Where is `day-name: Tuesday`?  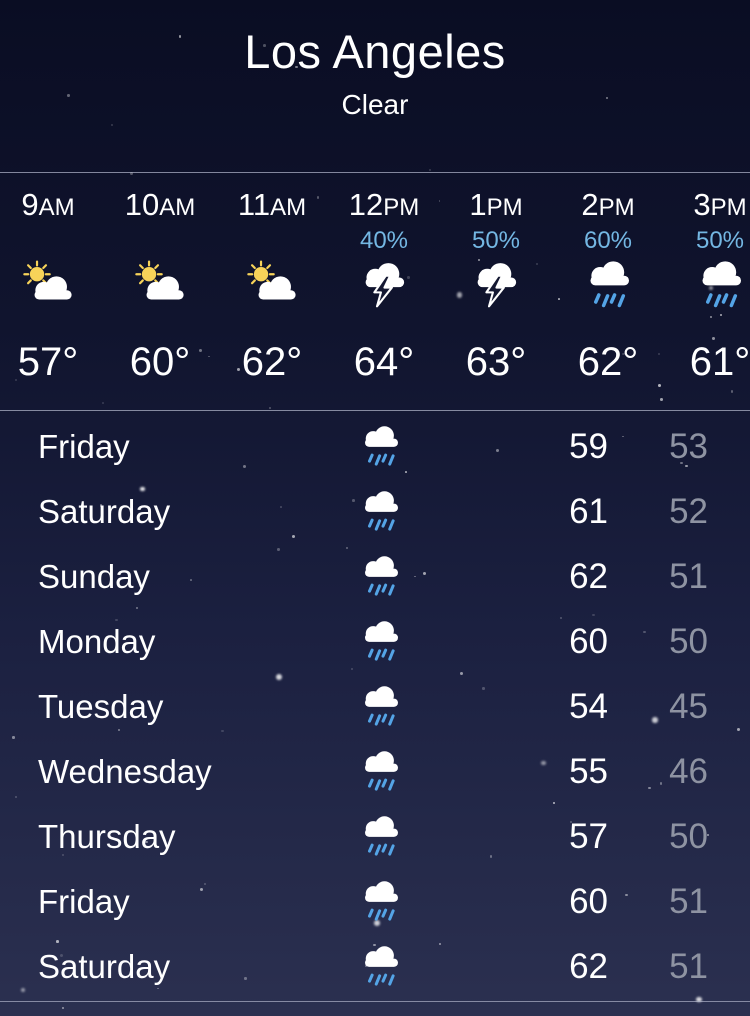
day-name: Tuesday is located at coordinates (101, 706).